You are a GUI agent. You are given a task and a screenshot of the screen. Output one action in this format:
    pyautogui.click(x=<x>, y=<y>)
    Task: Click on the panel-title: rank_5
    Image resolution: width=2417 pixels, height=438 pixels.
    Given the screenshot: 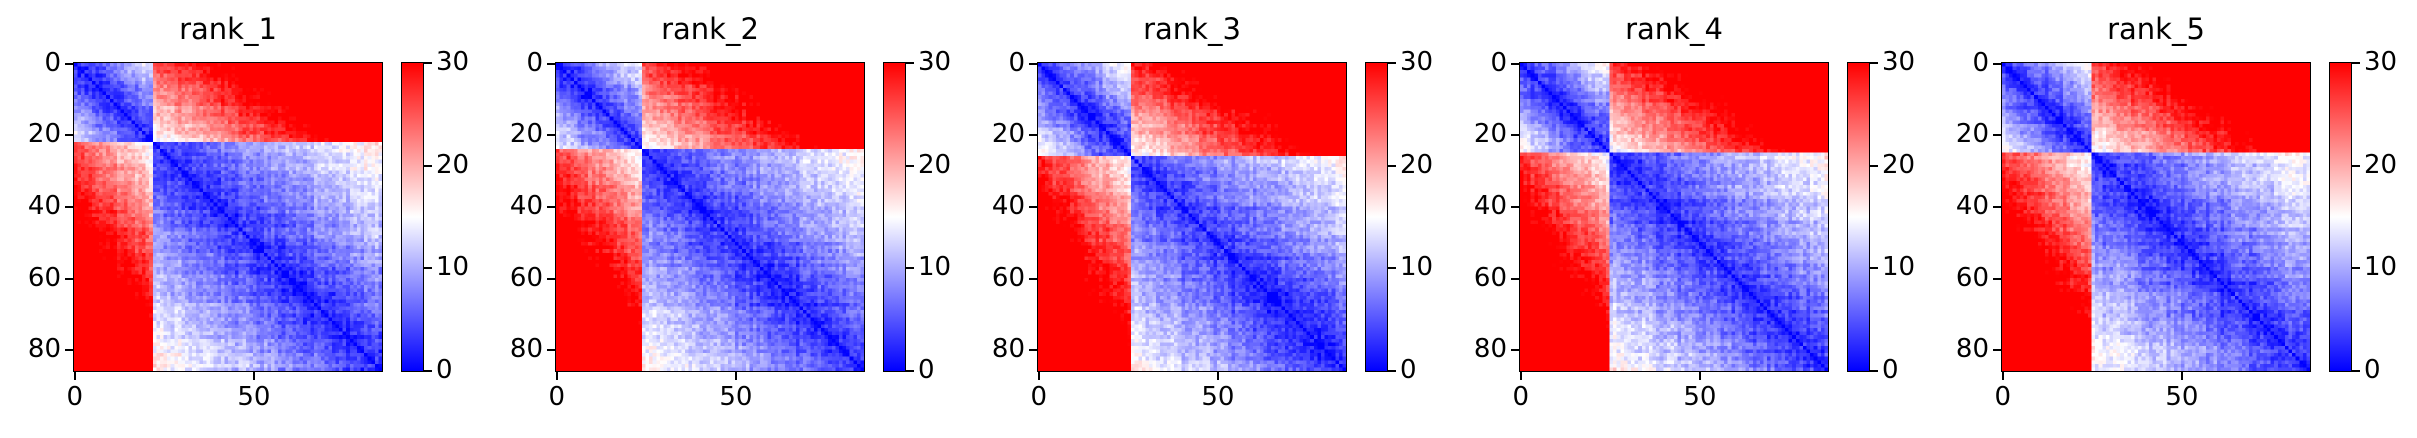 What is the action you would take?
    pyautogui.click(x=2156, y=29)
    